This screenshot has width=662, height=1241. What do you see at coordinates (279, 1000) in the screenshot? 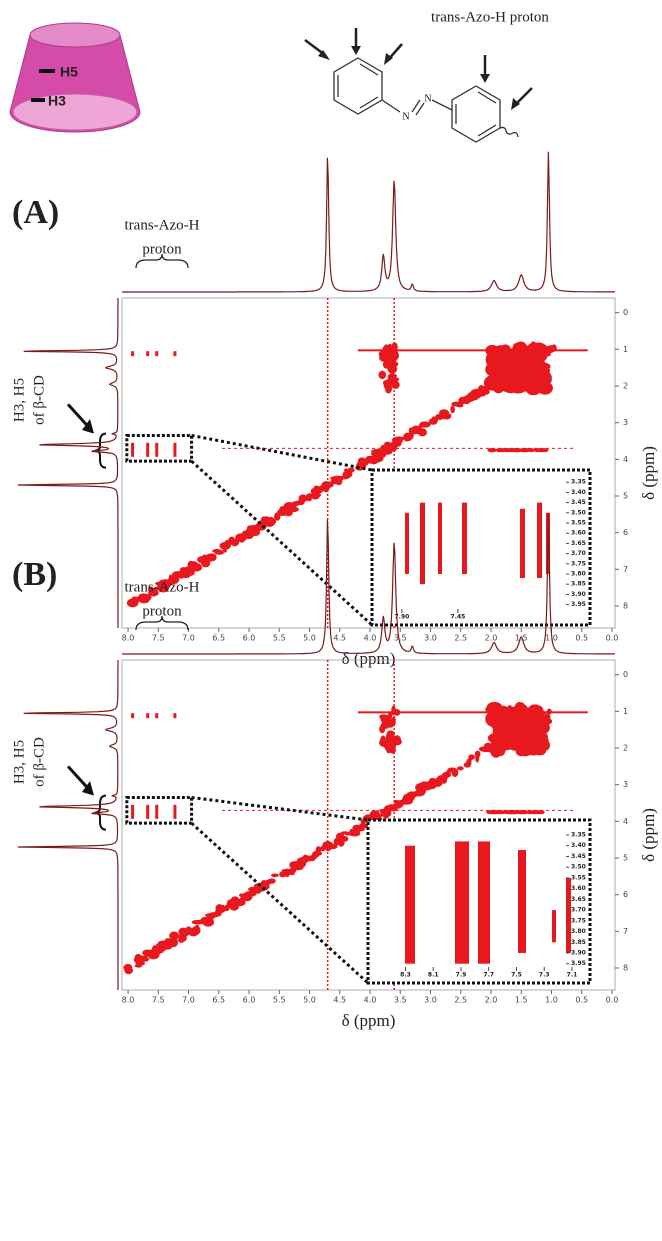
I see `x-tick-label: 5.5` at bounding box center [279, 1000].